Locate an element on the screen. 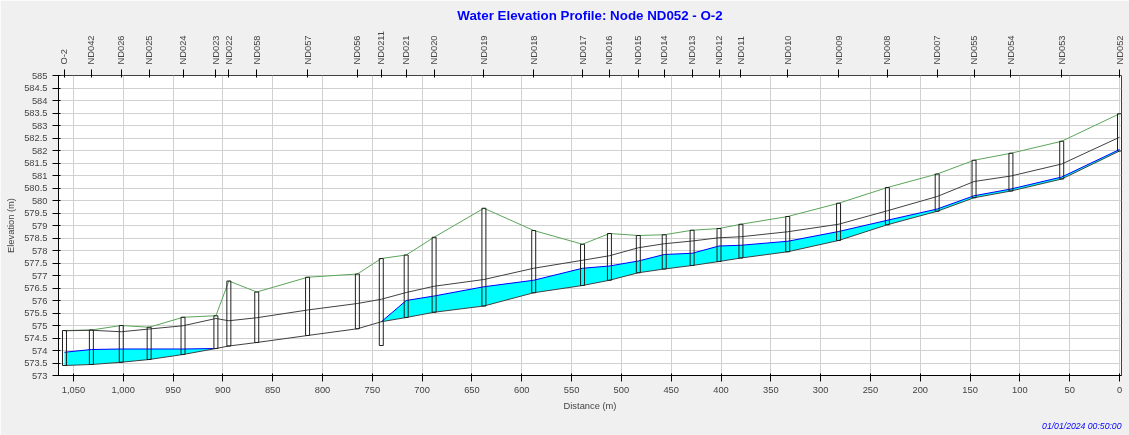  x-tick-label: 900 is located at coordinates (223, 389).